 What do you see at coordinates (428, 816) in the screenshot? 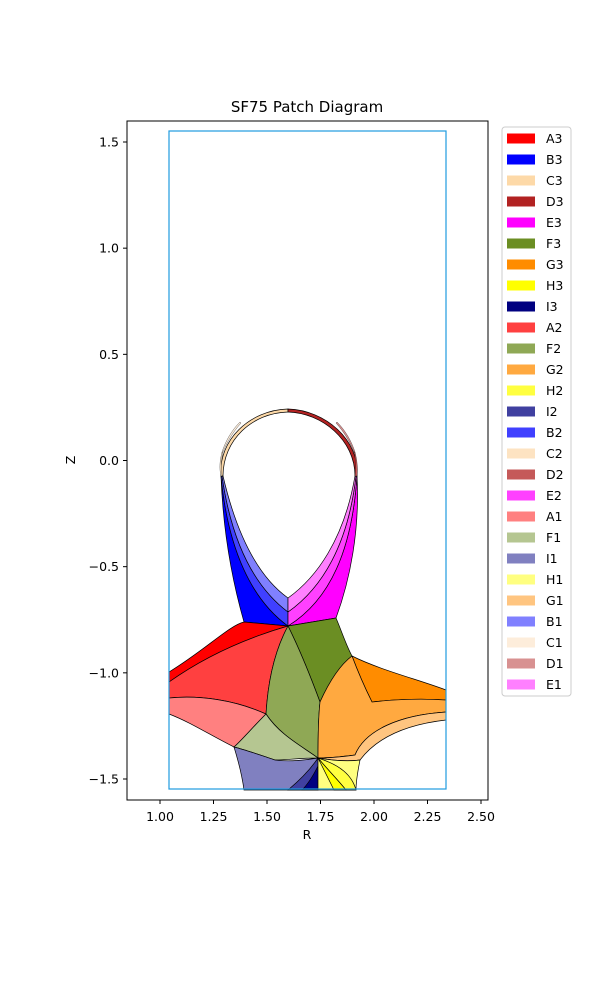
I see `x-tick-label: 2.25` at bounding box center [428, 816].